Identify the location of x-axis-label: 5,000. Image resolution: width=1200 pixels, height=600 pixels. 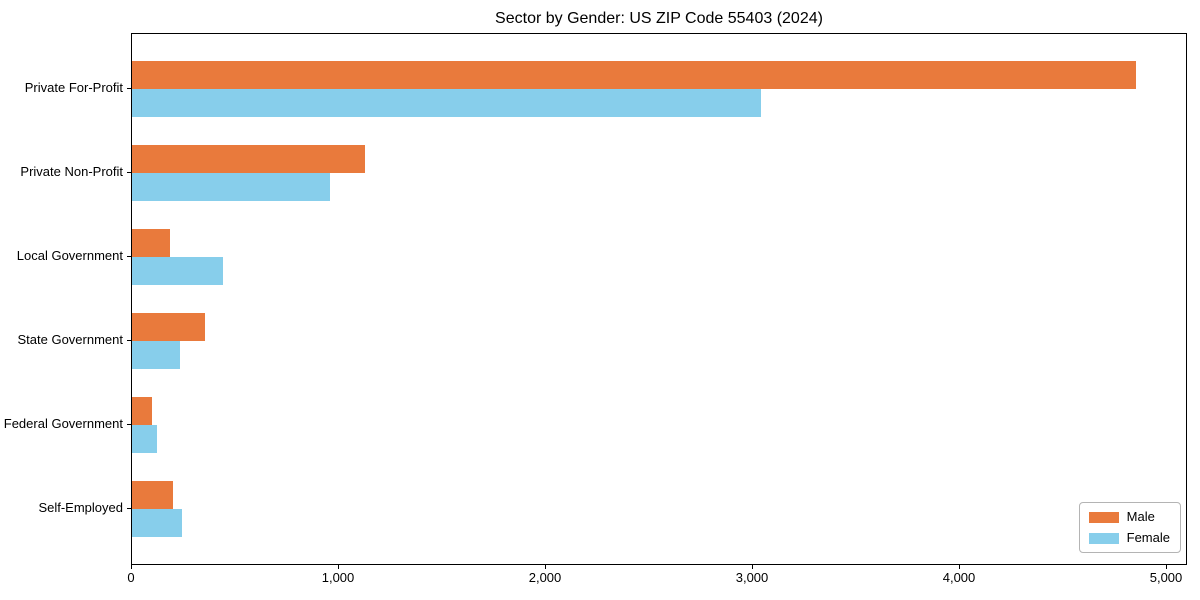
(1166, 577).